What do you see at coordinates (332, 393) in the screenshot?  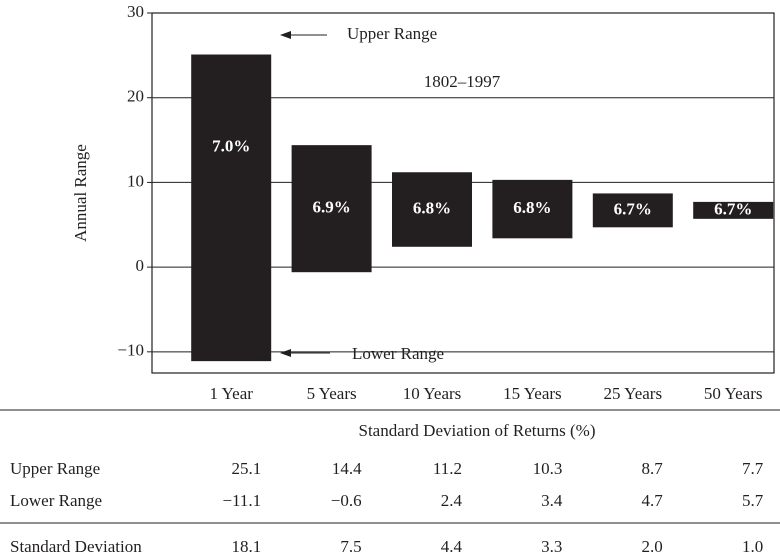 I see `x-tick-label: 5 Years` at bounding box center [332, 393].